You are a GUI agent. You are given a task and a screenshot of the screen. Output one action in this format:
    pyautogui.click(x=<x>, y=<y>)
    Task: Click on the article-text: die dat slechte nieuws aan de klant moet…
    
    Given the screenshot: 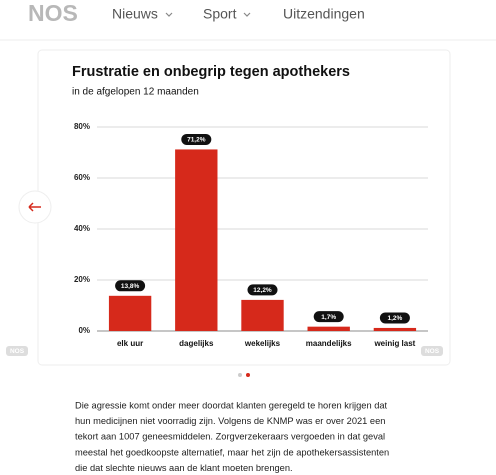 What is the action you would take?
    pyautogui.click(x=184, y=468)
    